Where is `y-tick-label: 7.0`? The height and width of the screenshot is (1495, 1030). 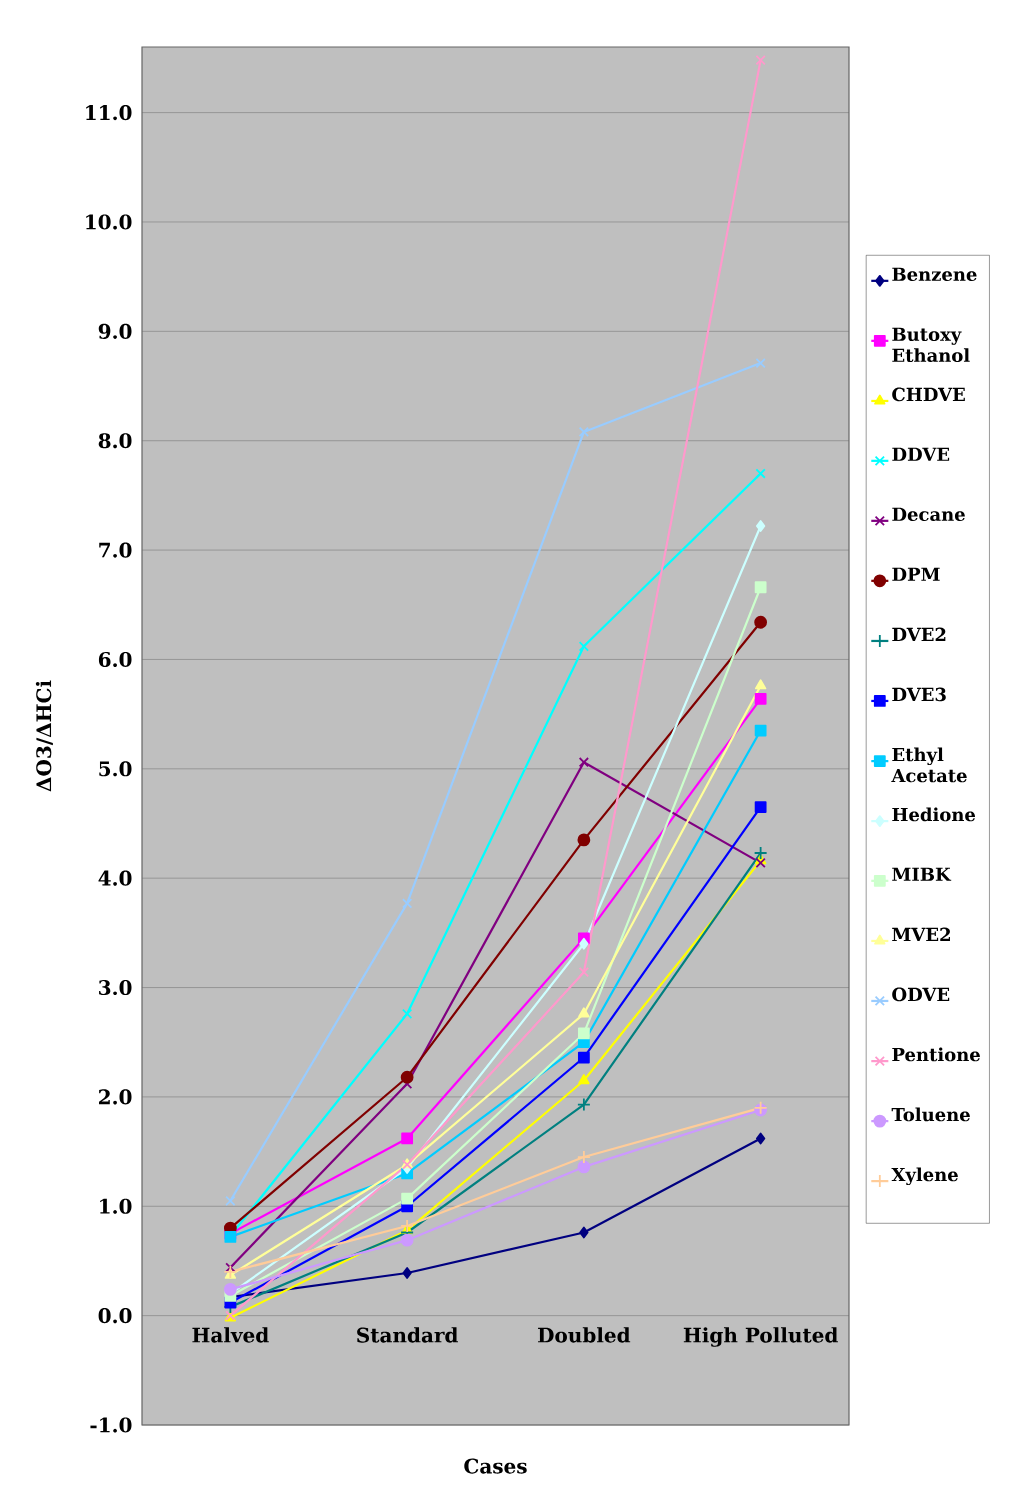
y-tick-label: 7.0 is located at coordinates (115, 550).